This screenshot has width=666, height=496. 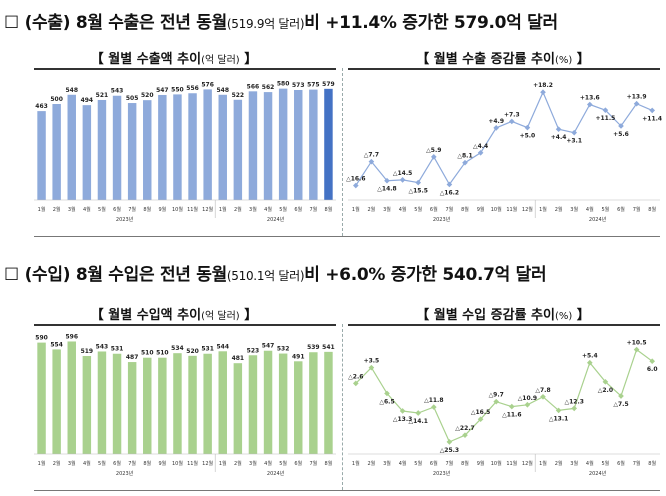 What do you see at coordinates (464, 156) in the screenshot?
I see `data-label: △8.1` at bounding box center [464, 156].